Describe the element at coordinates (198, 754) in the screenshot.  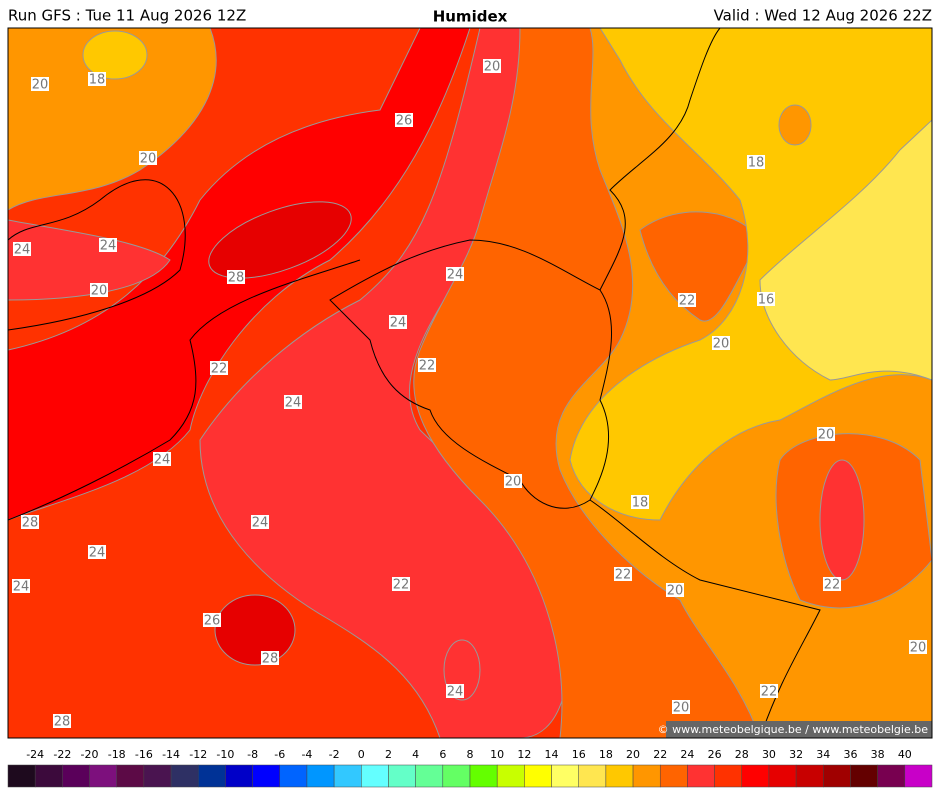
I see `colorbar-tick-label: -12` at that location.